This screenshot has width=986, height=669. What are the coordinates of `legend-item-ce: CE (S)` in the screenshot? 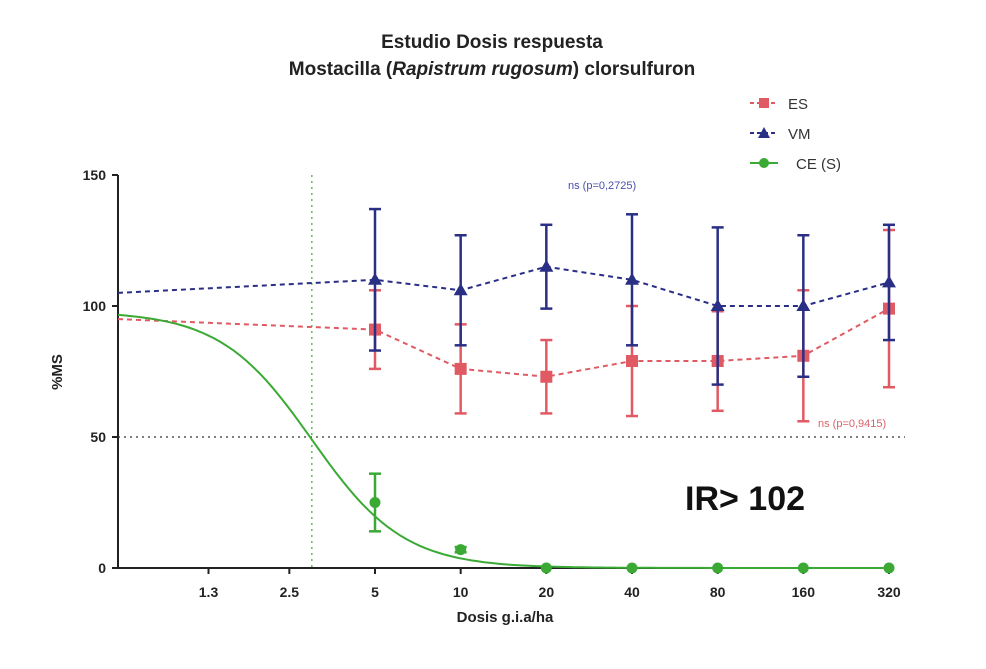 It's located at (795, 164).